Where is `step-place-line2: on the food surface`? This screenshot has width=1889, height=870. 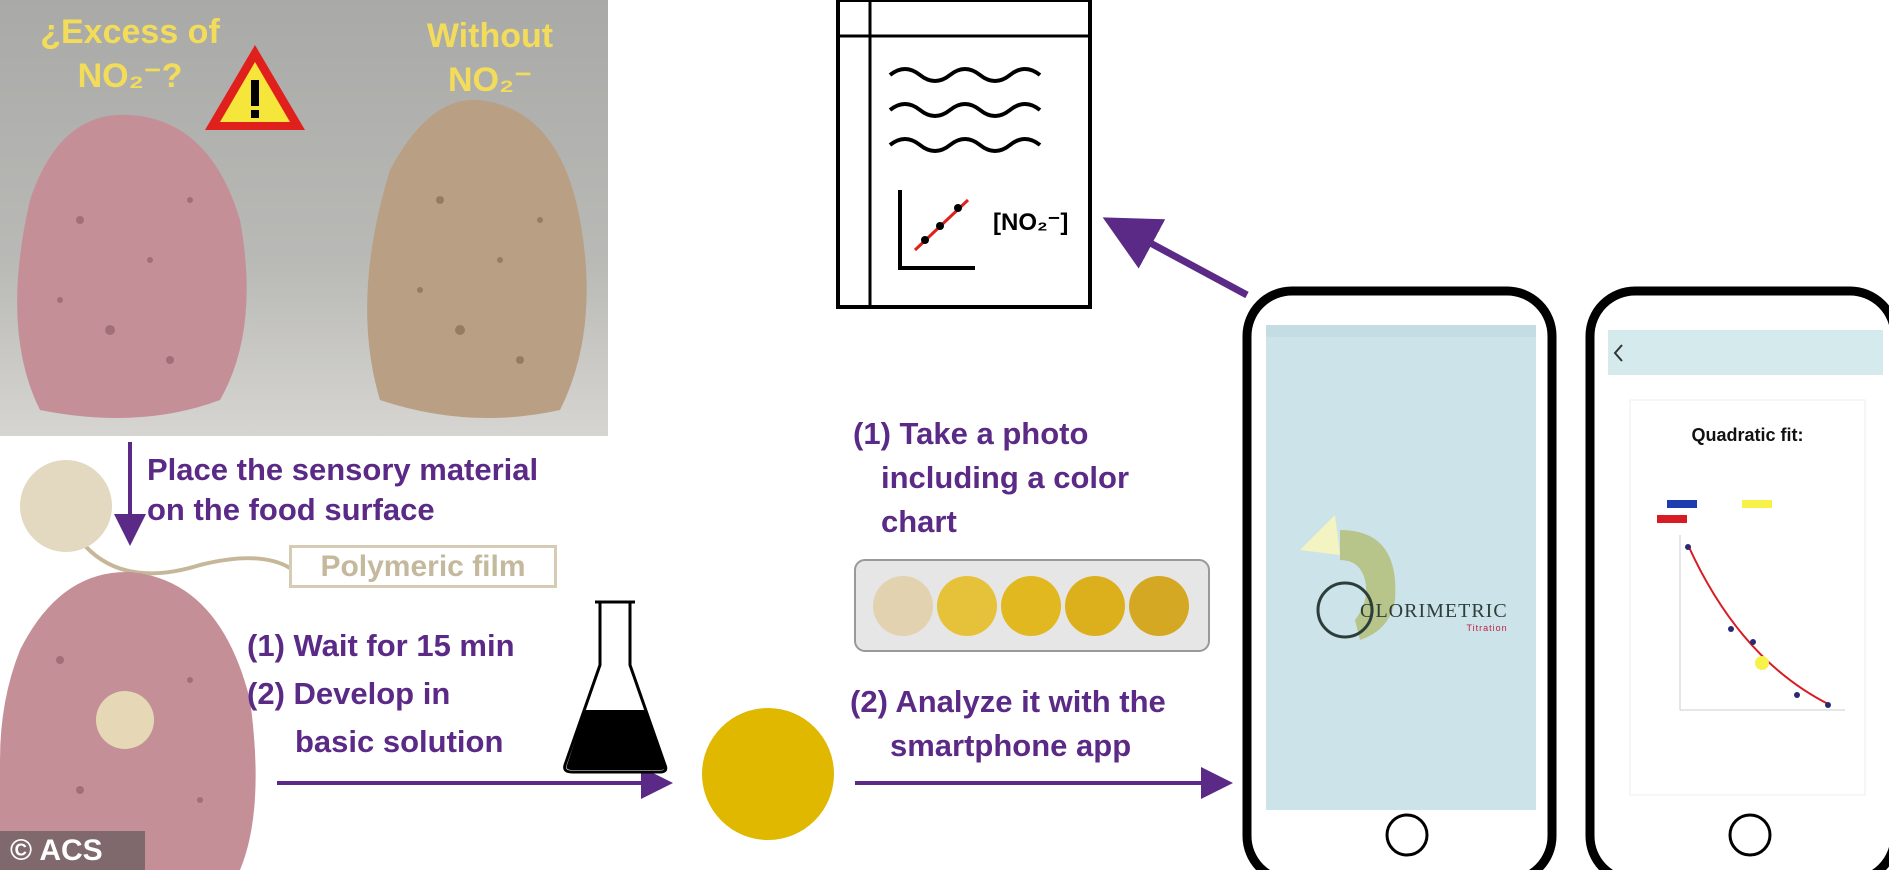
step-place-line2: on the food surface is located at coordinates (291, 509).